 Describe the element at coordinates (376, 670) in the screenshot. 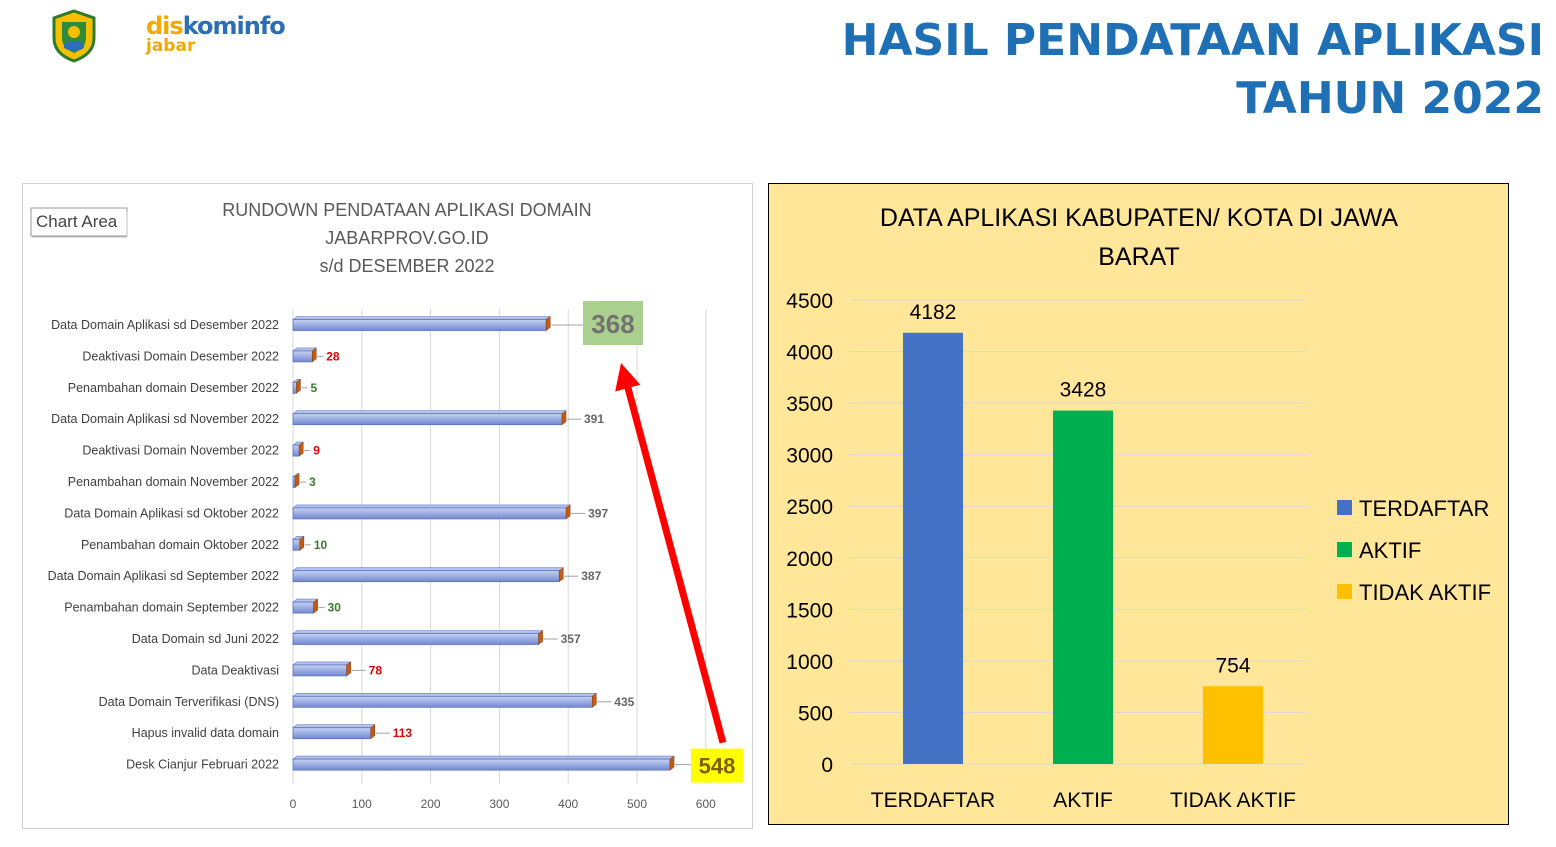

I see `data-label: 78` at that location.